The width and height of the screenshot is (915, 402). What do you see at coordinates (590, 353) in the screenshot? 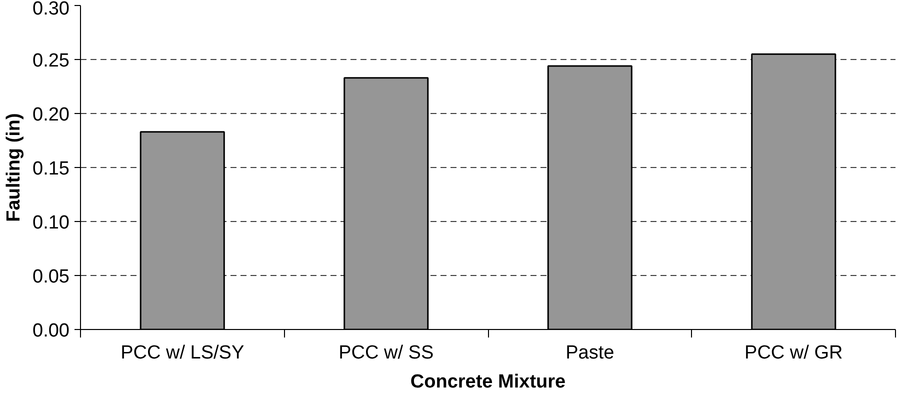
I see `x-tick-label: Paste` at bounding box center [590, 353].